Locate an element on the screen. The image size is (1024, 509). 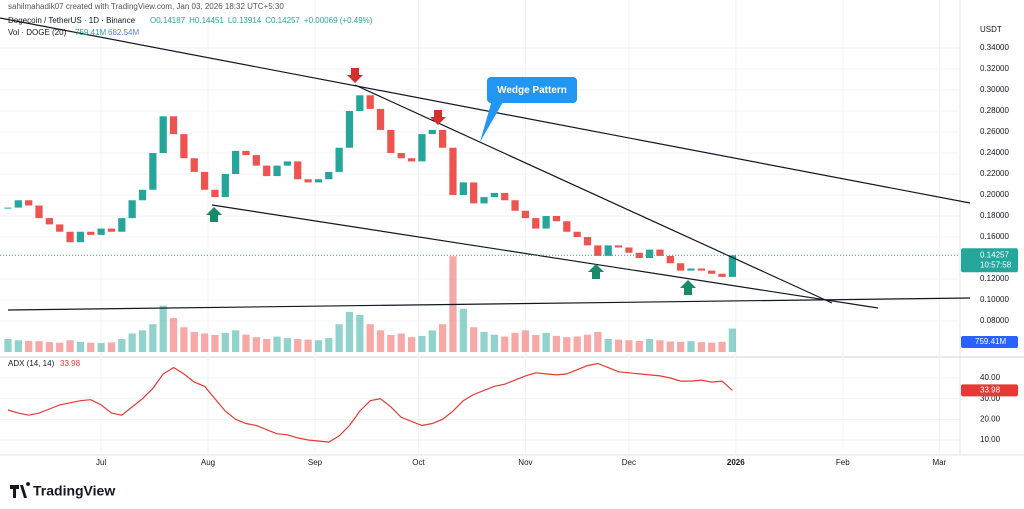
volume-ma-value: 682.54M is located at coordinates (123, 32).